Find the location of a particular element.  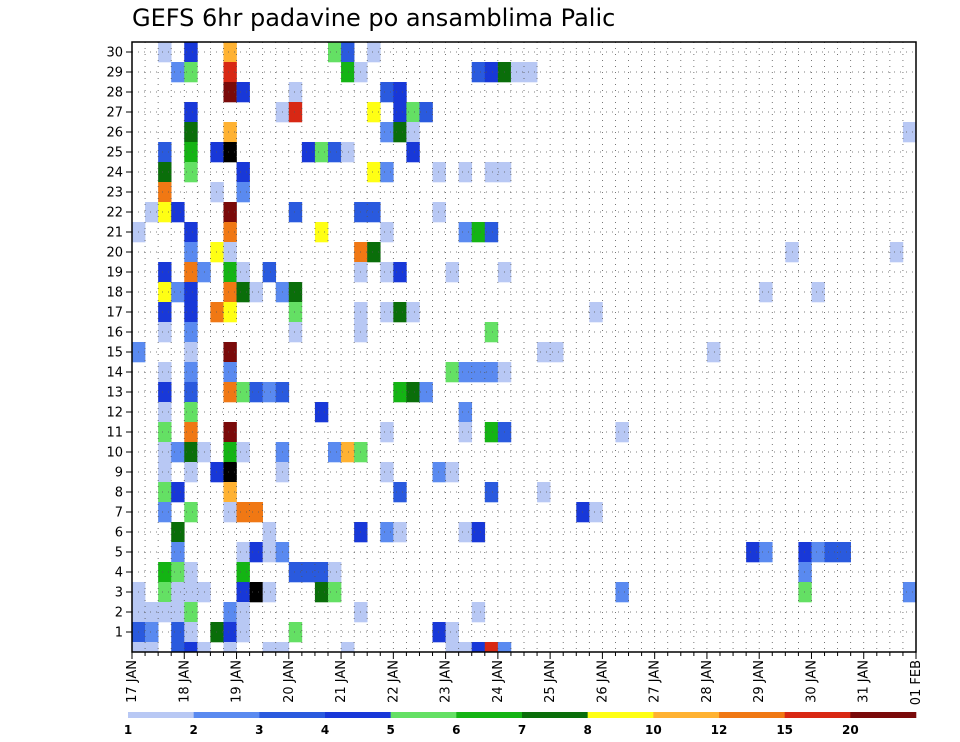

y-tick-label: 4 is located at coordinates (119, 573).